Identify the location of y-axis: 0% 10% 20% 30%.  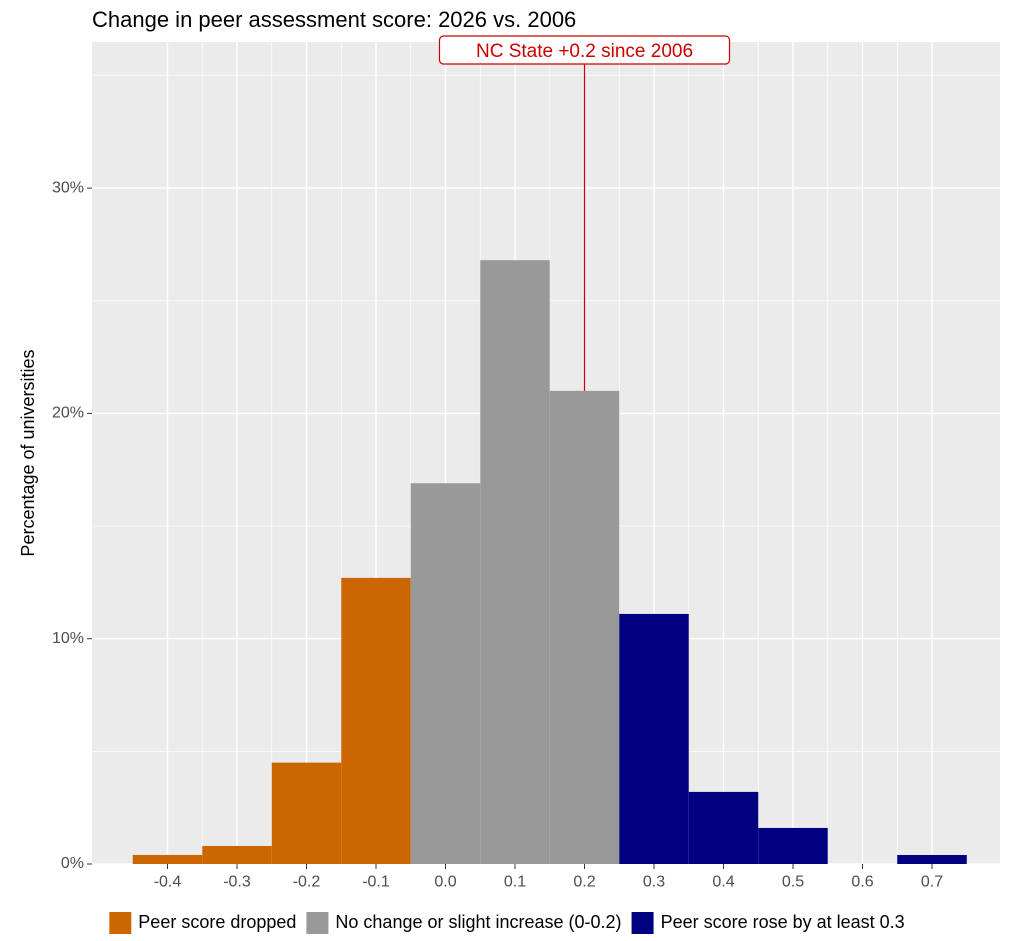
(72, 525).